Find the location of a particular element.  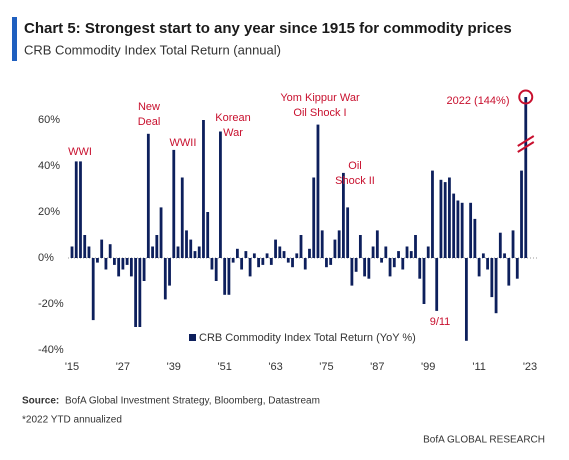

y-tick-label: 20% is located at coordinates (49, 212).